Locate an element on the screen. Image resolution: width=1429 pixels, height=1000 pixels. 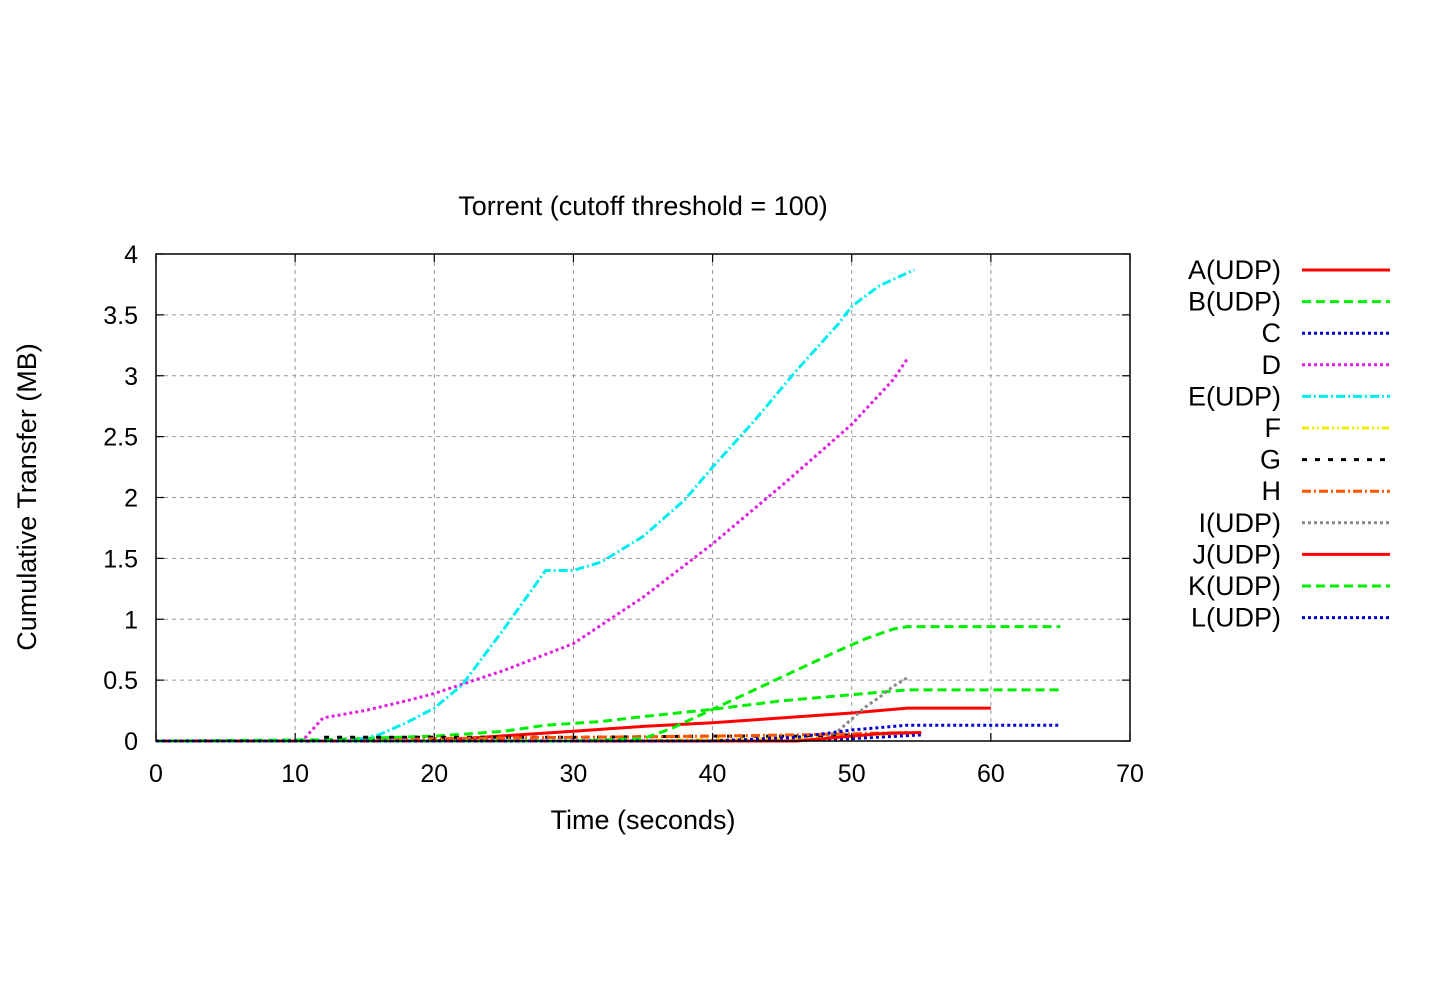
y-tick-label: 1.5 is located at coordinates (120, 559).